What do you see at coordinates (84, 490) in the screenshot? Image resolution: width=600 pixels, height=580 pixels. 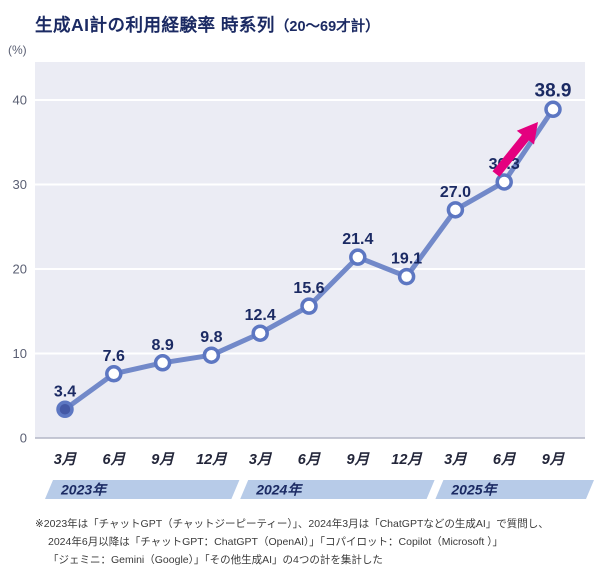 I see `year-band-label: 2023年` at bounding box center [84, 490].